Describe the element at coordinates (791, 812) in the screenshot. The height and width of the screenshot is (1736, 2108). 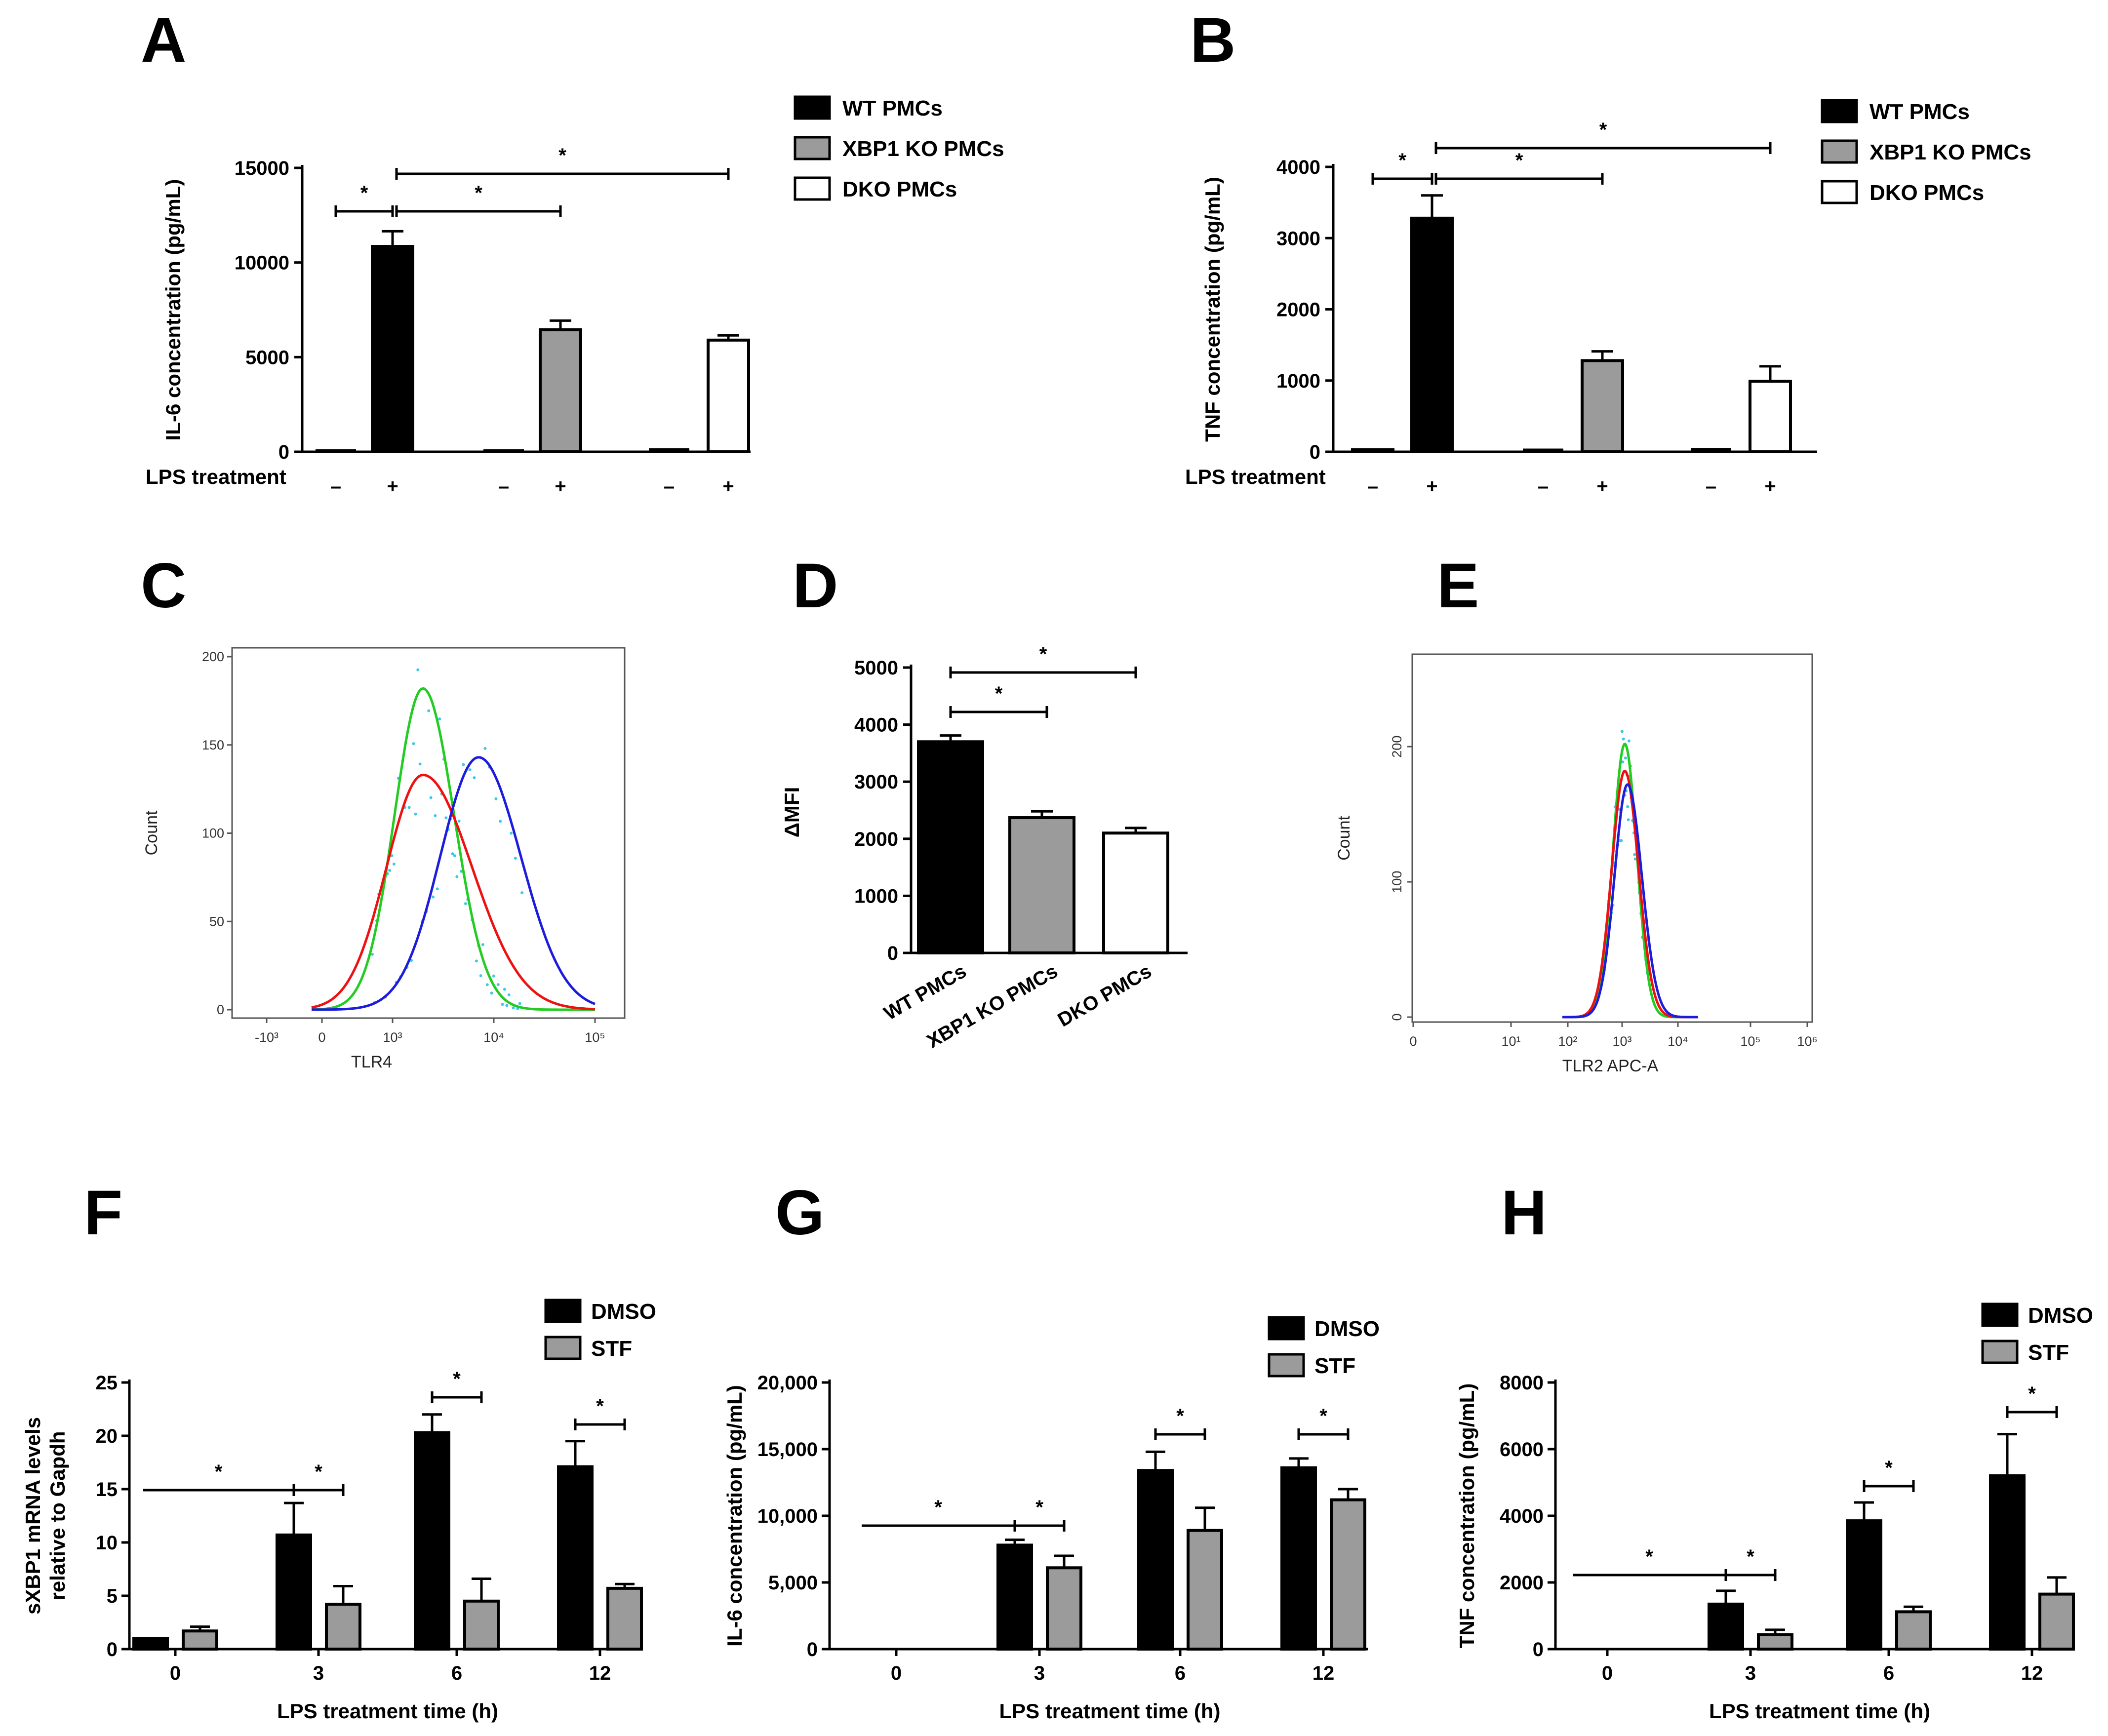
I see `y-axis-title: ΔMFI` at that location.